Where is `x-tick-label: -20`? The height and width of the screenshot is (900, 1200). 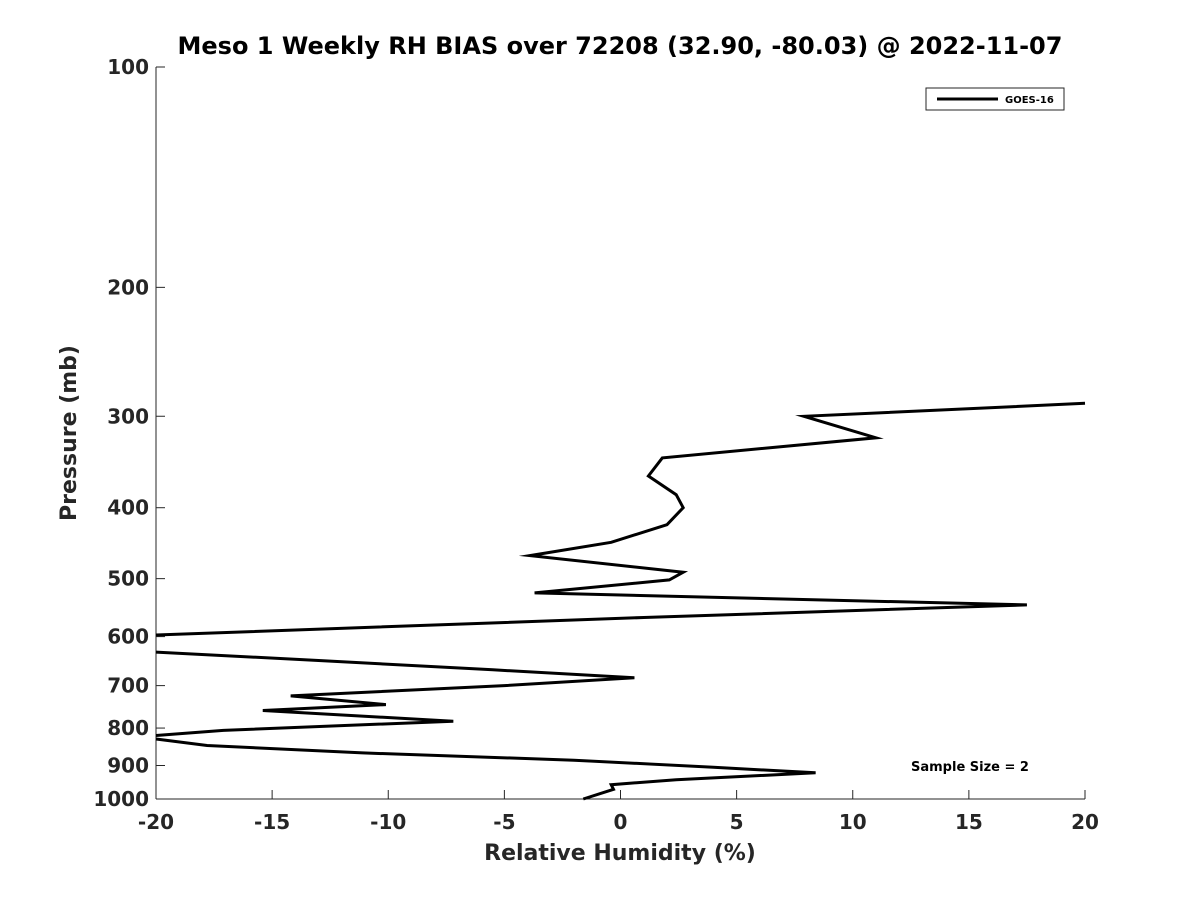
x-tick-label: -20 is located at coordinates (156, 822).